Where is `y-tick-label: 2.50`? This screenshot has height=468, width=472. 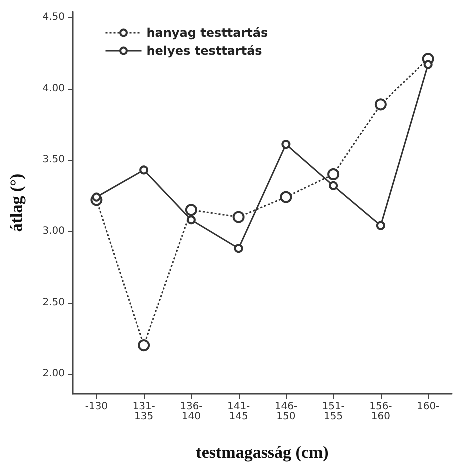 y-tick-label: 2.50 is located at coordinates (53, 302).